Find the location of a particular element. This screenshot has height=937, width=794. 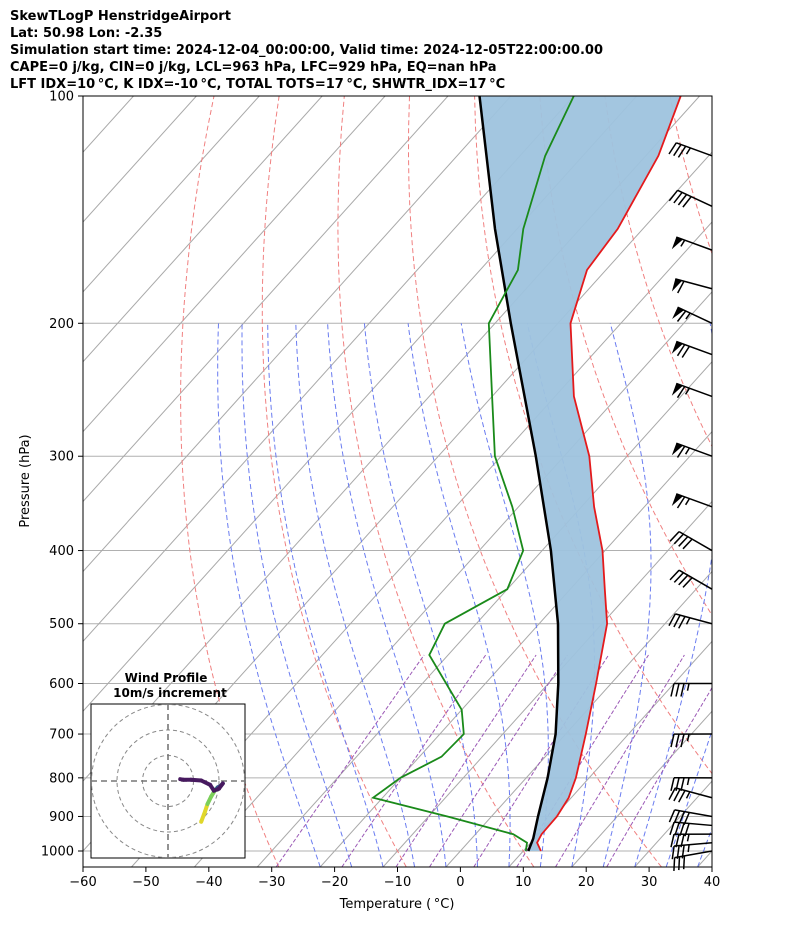

x-tick-label: 30 is located at coordinates (649, 882).